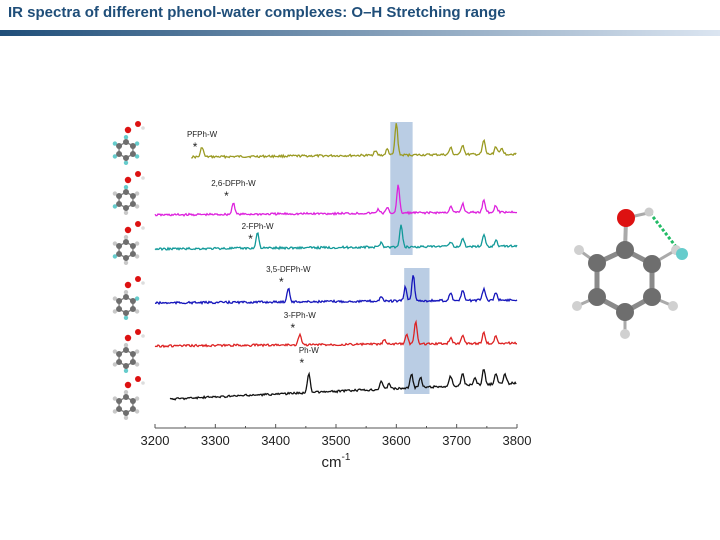 The height and width of the screenshot is (540, 720). What do you see at coordinates (626, 218) in the screenshot?
I see `oxygen-atom` at bounding box center [626, 218].